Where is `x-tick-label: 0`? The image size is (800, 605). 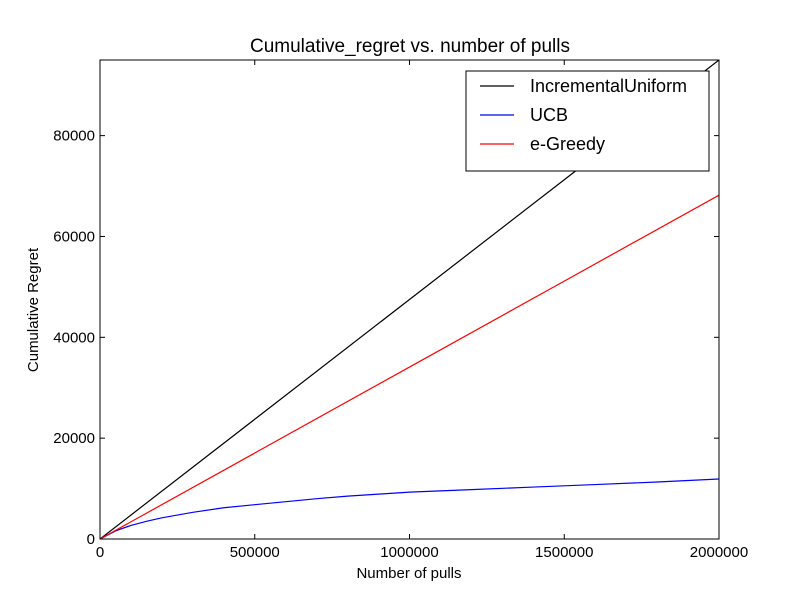 x-tick-label: 0 is located at coordinates (100, 552).